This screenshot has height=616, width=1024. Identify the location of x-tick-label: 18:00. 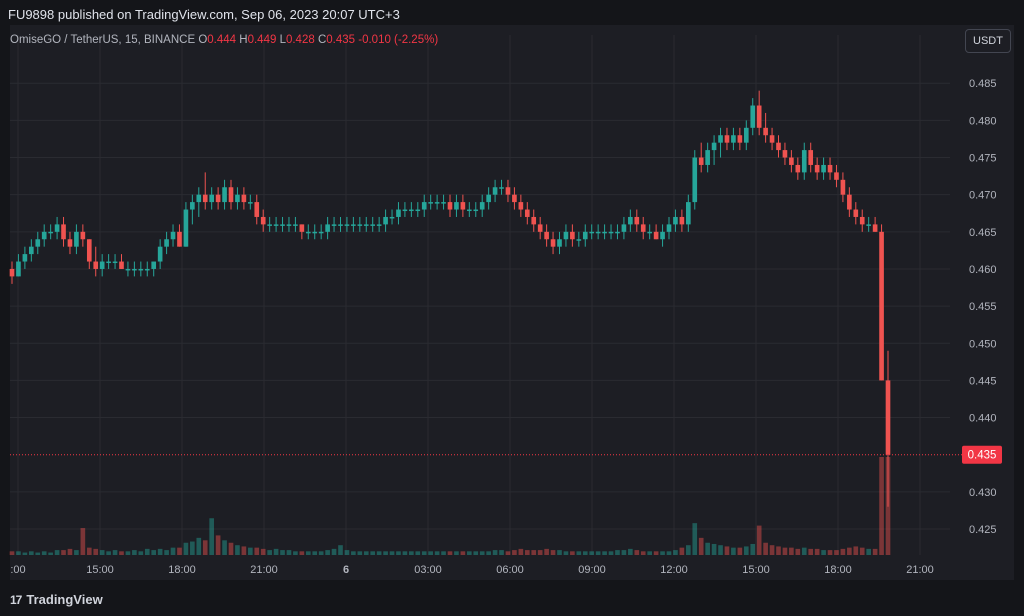
(838, 570).